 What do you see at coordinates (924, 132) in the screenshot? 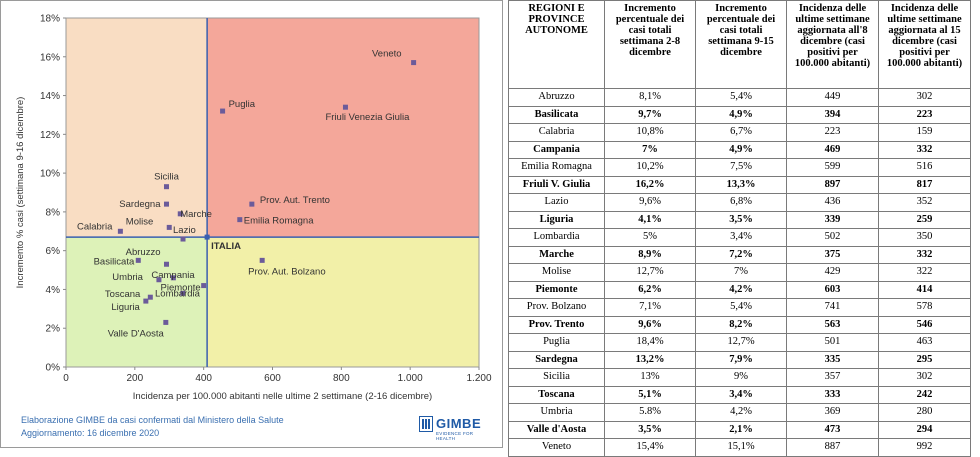
I see `cell-incidence-15dec: 159` at bounding box center [924, 132].